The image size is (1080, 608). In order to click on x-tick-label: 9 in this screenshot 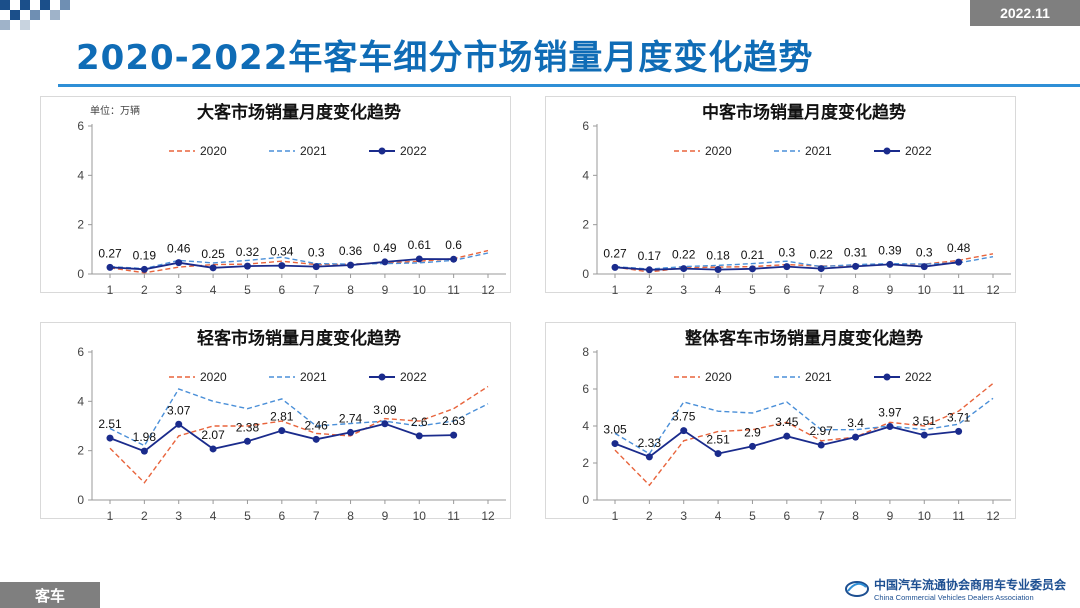, I will do `click(890, 516)`.